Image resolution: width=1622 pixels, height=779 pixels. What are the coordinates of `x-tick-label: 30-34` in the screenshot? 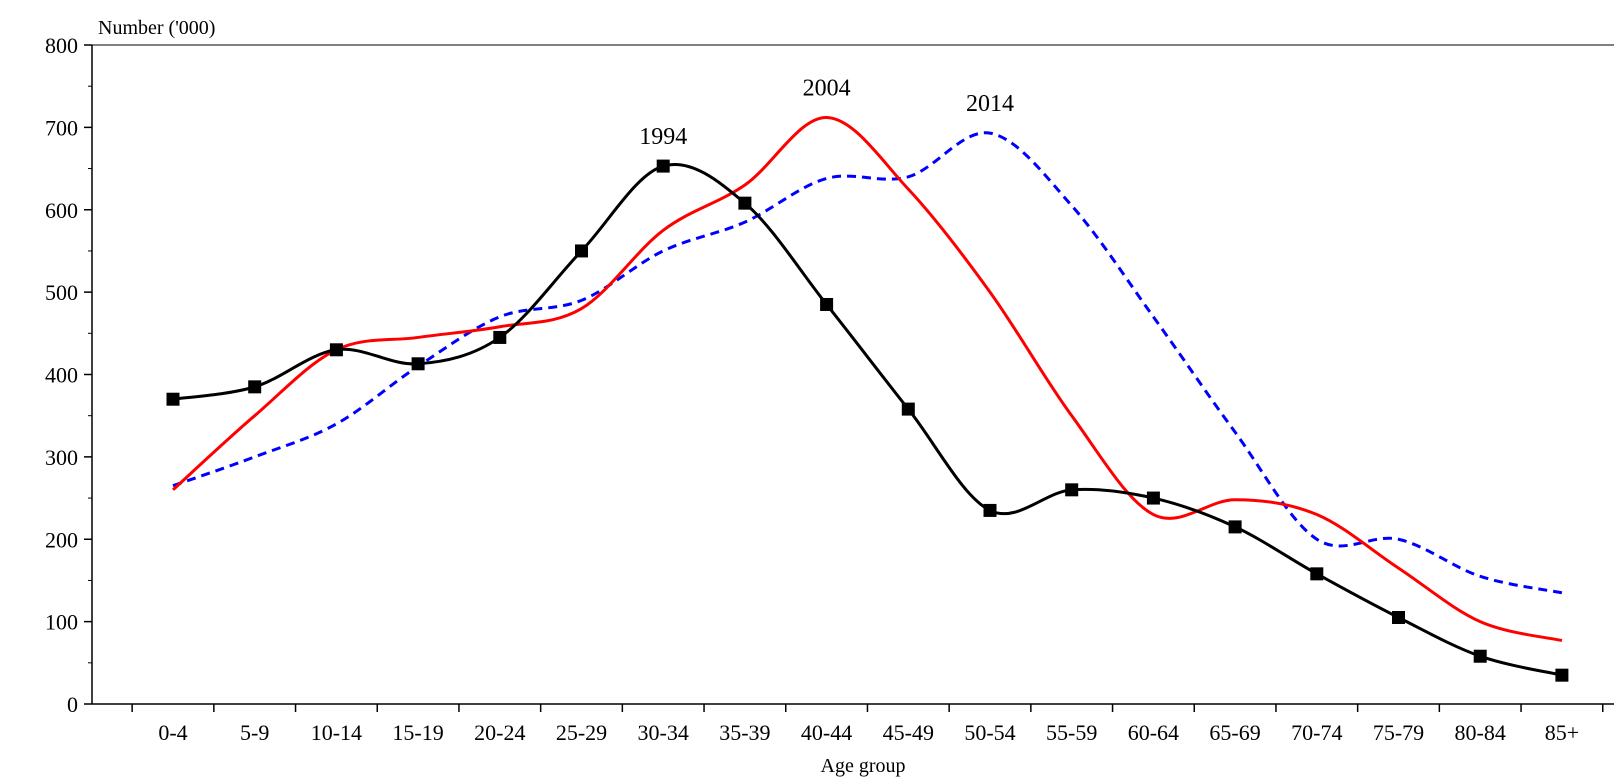 It's located at (663, 732).